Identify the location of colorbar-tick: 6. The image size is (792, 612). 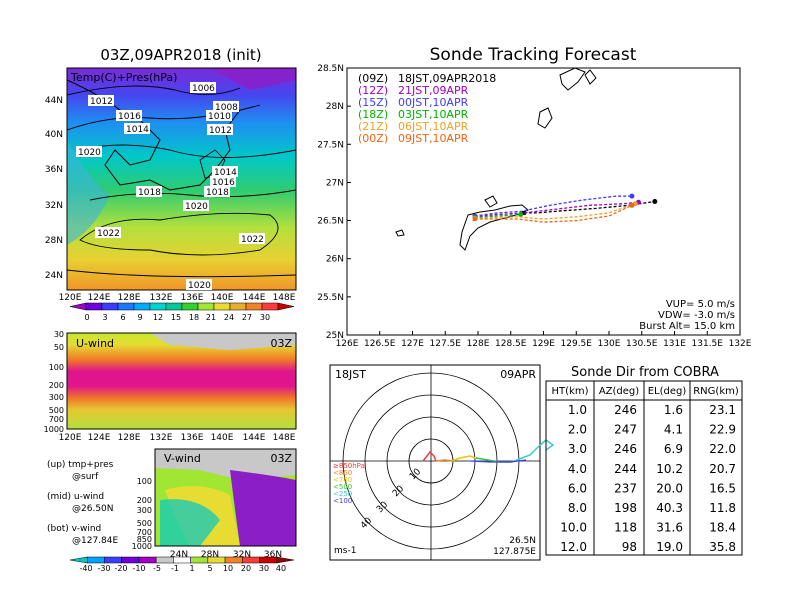
(122, 317).